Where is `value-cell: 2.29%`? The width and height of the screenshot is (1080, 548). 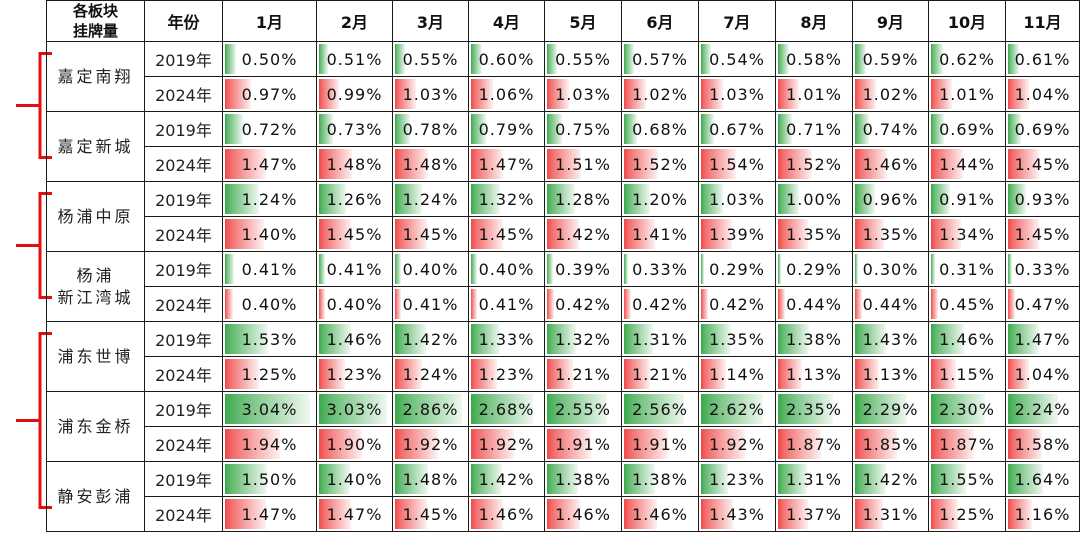 value-cell: 2.29% is located at coordinates (890, 409).